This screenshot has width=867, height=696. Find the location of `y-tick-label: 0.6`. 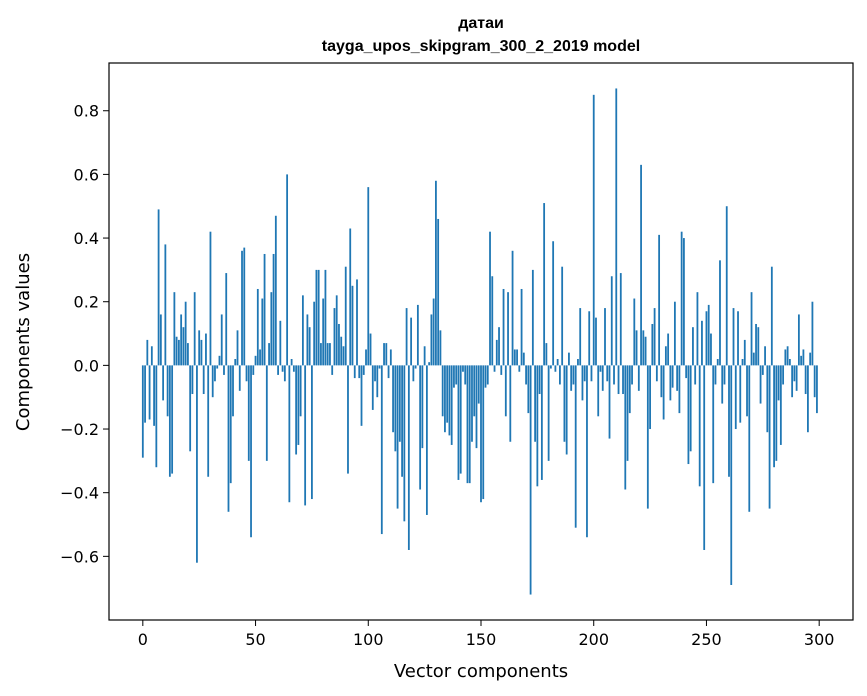

y-tick-label: 0.6 is located at coordinates (86, 174).